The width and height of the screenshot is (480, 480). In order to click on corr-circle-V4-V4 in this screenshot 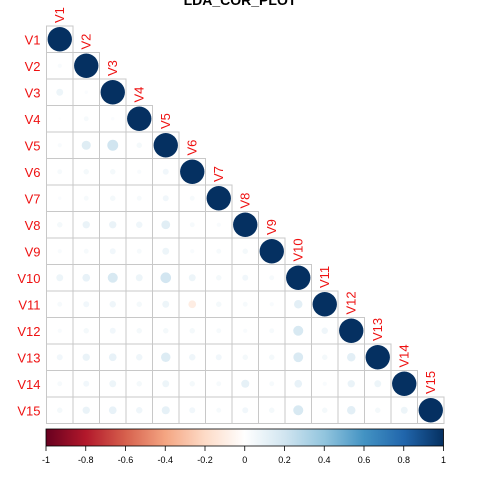, I will do `click(139, 119)`.